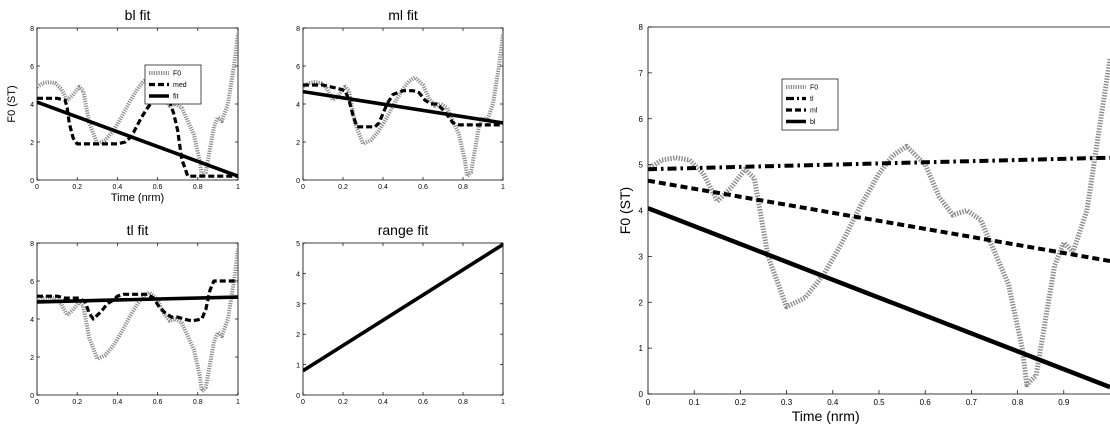 The height and width of the screenshot is (430, 1110). I want to click on big-ytick-label: 7, so click(641, 73).